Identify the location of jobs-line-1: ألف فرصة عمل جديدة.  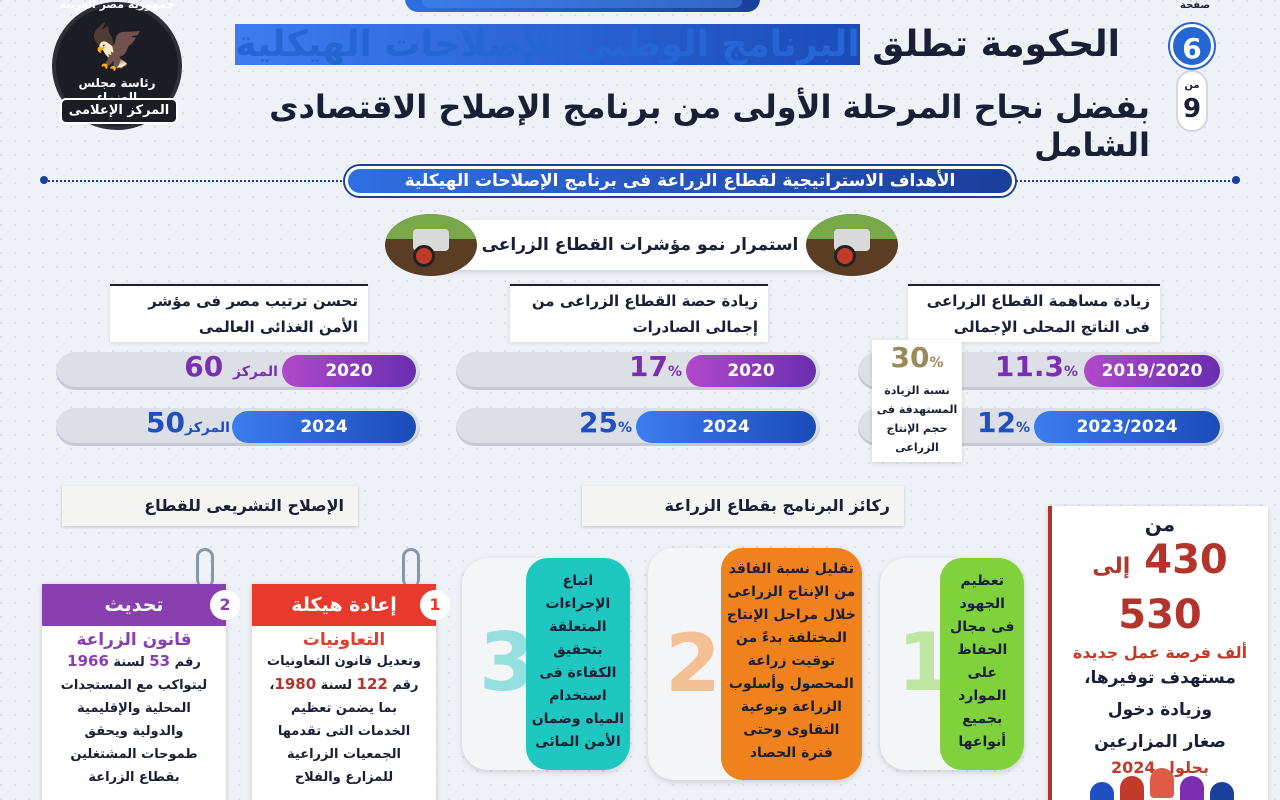
(1160, 652).